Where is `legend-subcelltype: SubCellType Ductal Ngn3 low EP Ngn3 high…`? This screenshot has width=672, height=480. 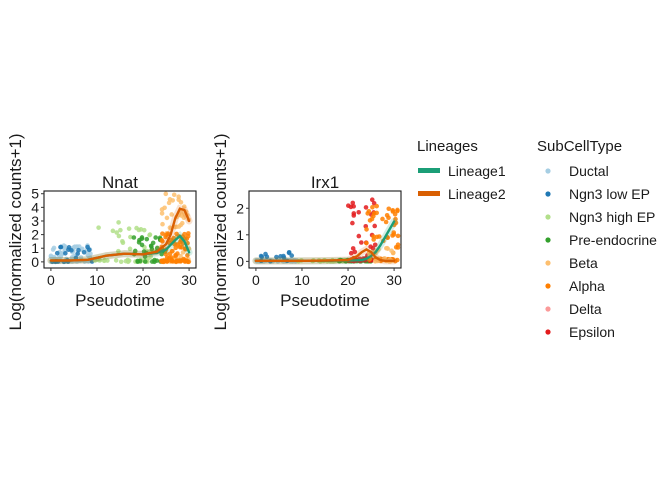 legend-subcelltype: SubCellType Ductal Ngn3 low EP Ngn3 high… is located at coordinates (597, 239).